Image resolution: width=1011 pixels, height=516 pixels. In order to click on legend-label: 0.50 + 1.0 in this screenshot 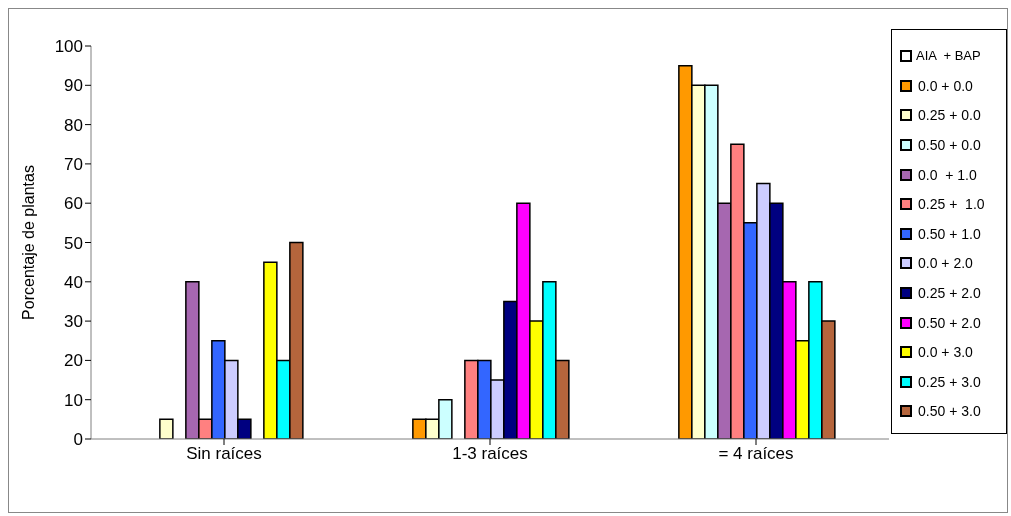, I will do `click(949, 233)`.